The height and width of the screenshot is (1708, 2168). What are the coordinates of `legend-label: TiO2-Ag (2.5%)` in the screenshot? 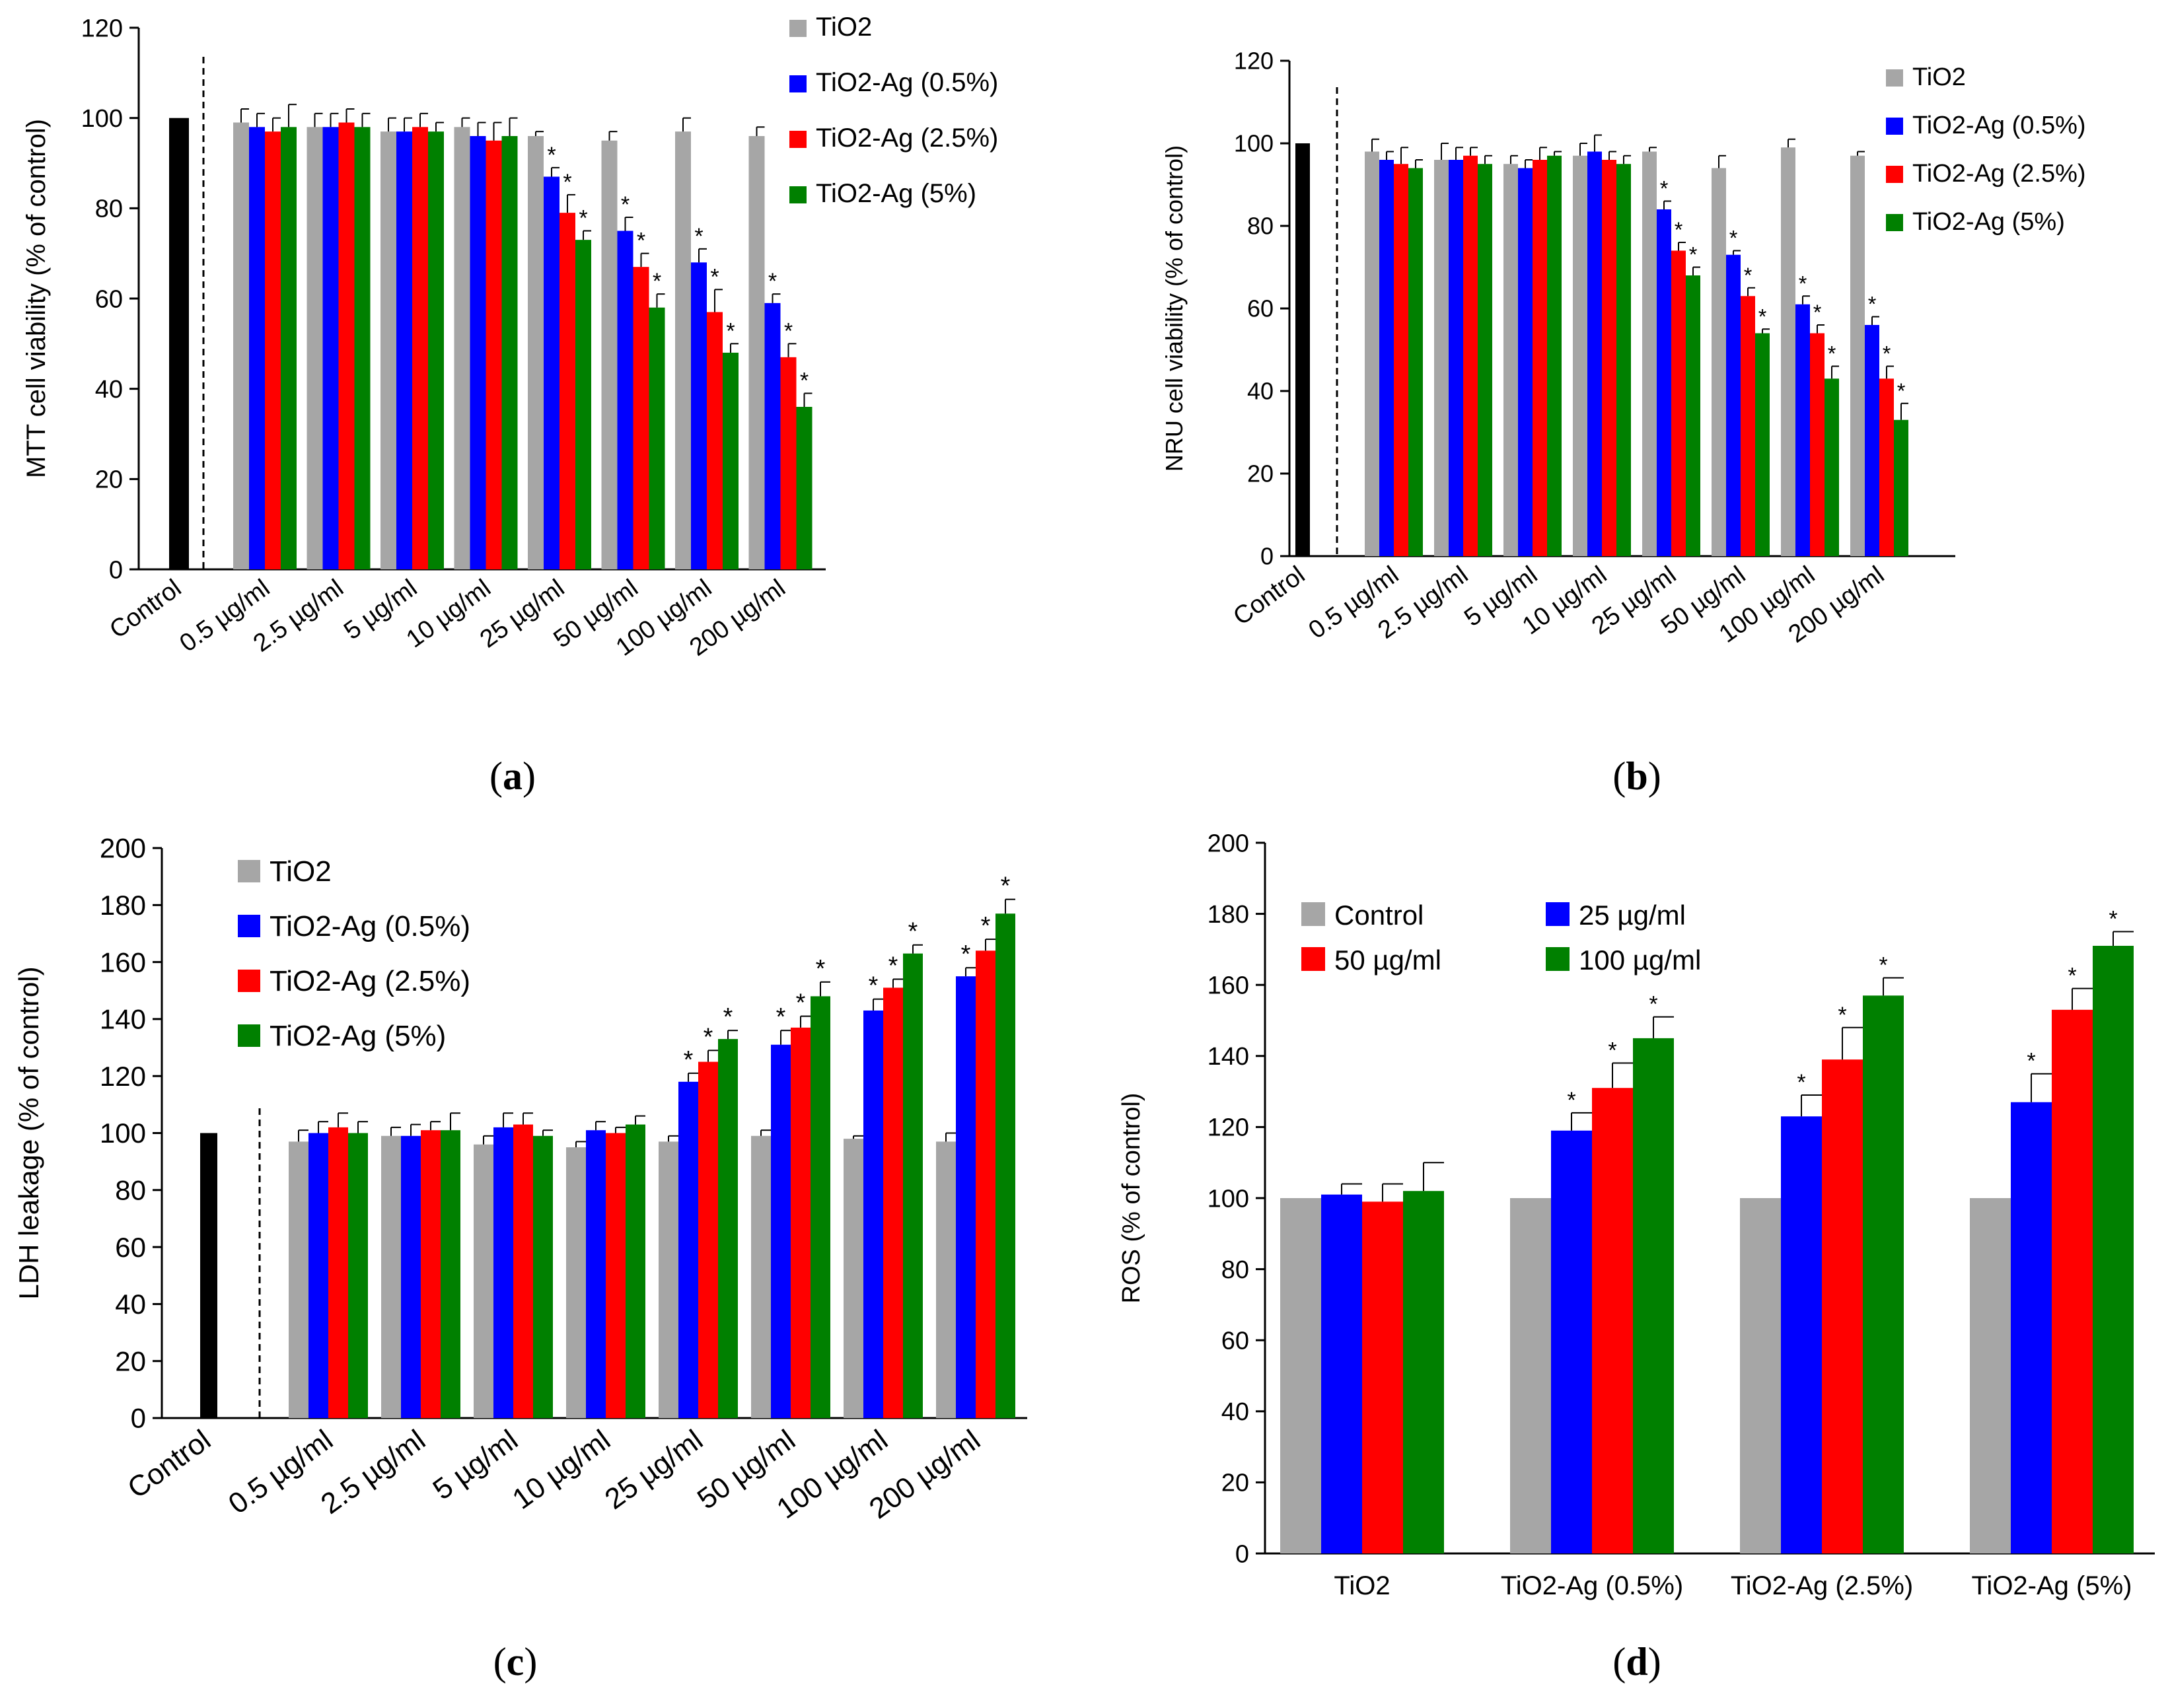 It's located at (370, 981).